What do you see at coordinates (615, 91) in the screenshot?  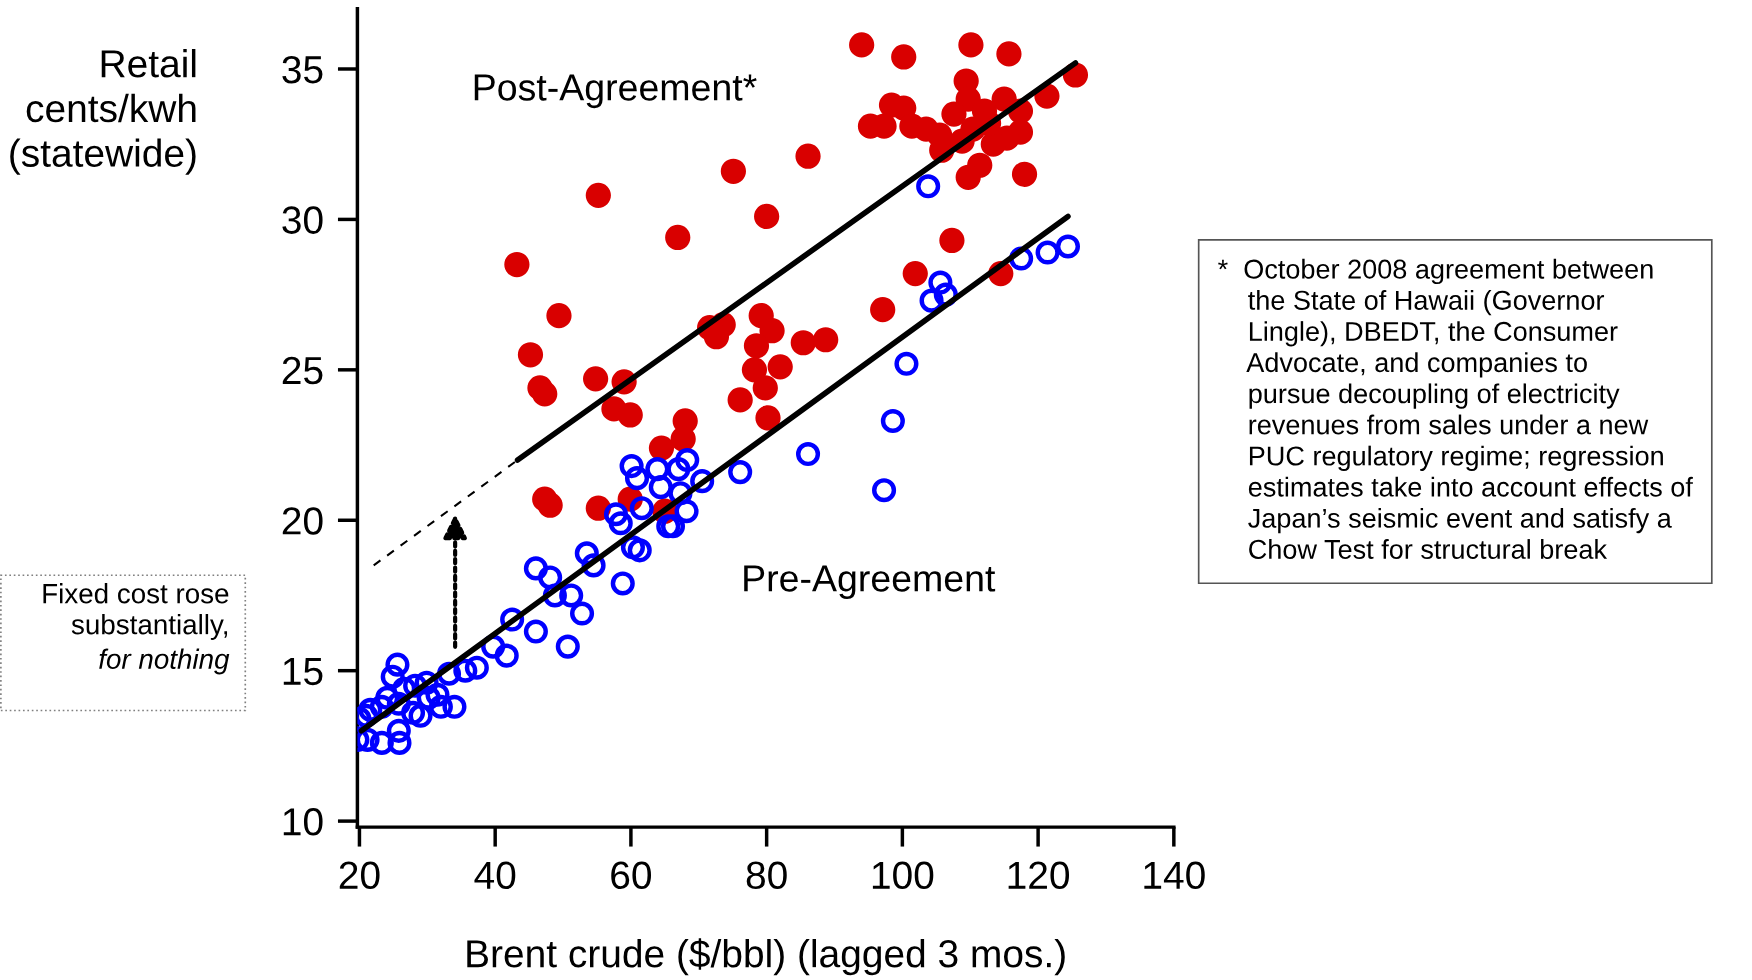 I see `series-label: Post-Agreement*` at bounding box center [615, 91].